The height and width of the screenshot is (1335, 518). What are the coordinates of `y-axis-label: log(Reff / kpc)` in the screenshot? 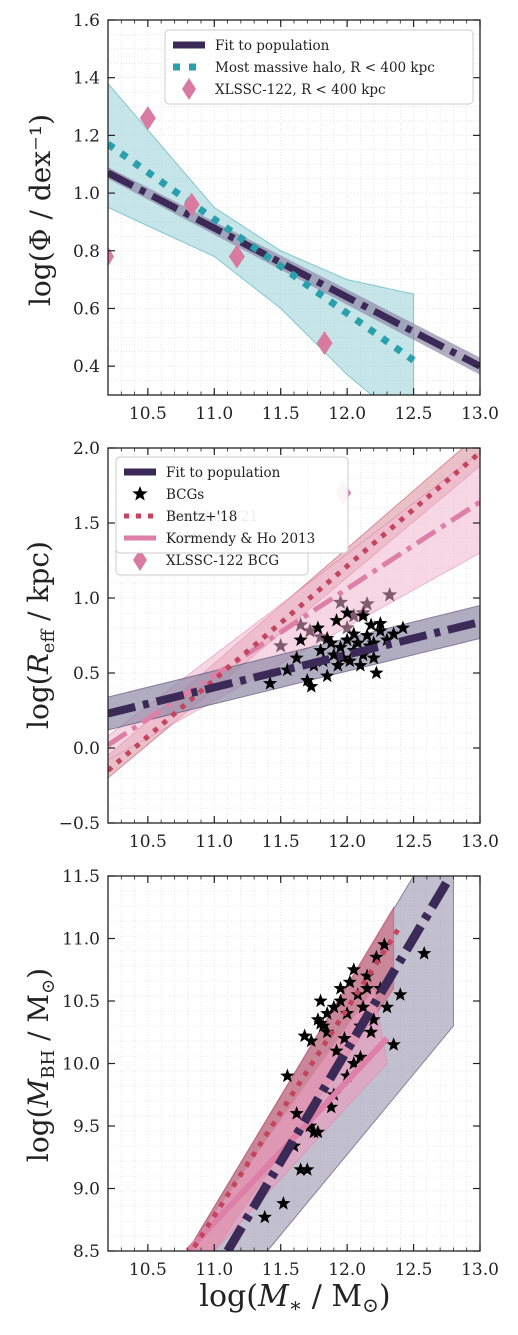 It's located at (40, 635).